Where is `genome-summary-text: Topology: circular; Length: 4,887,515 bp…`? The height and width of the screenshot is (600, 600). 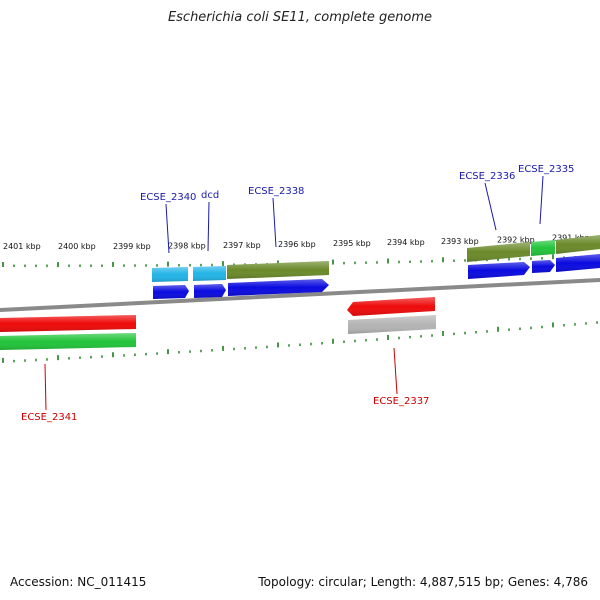
genome-summary-text: Topology: circular; Length: 4,887,515 bp… is located at coordinates (423, 582).